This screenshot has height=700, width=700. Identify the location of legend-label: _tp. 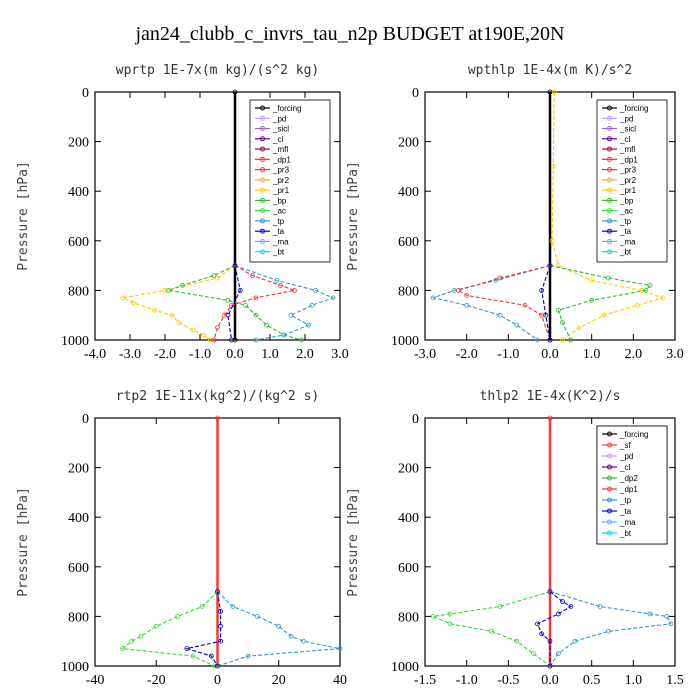
(625, 221).